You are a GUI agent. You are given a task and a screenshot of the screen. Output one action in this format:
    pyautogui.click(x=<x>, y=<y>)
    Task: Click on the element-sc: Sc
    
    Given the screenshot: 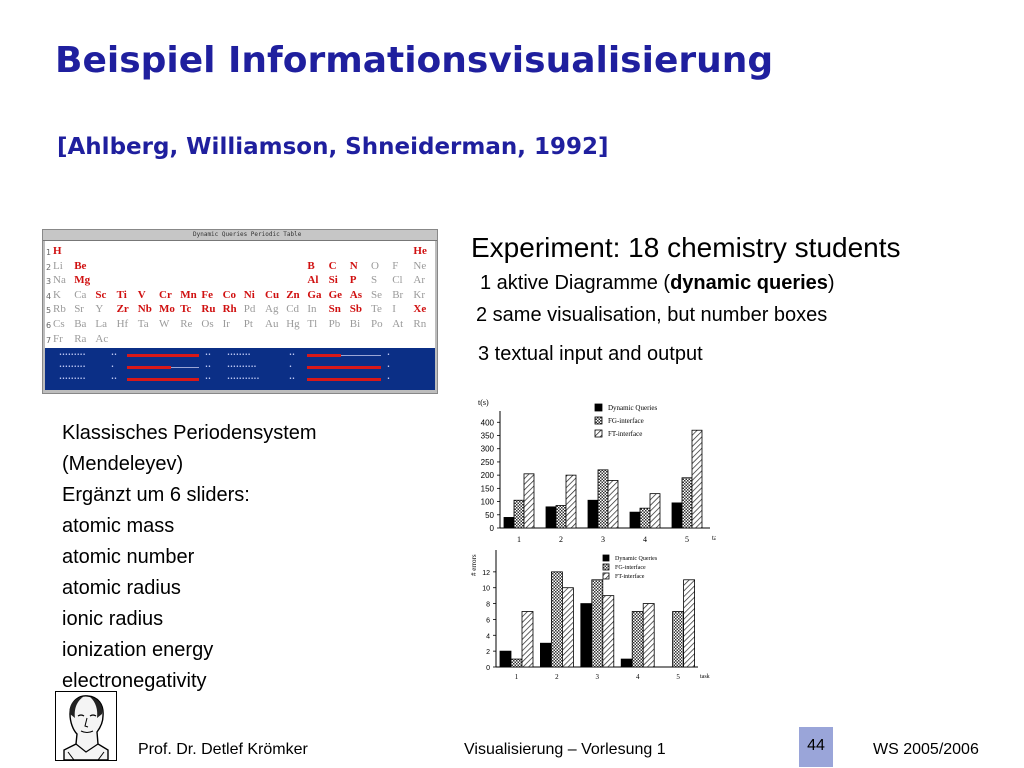 What is the action you would take?
    pyautogui.click(x=101, y=294)
    